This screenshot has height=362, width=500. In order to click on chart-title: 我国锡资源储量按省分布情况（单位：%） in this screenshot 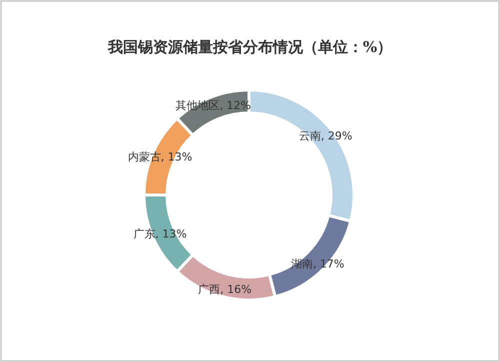, I will do `click(249, 47)`.